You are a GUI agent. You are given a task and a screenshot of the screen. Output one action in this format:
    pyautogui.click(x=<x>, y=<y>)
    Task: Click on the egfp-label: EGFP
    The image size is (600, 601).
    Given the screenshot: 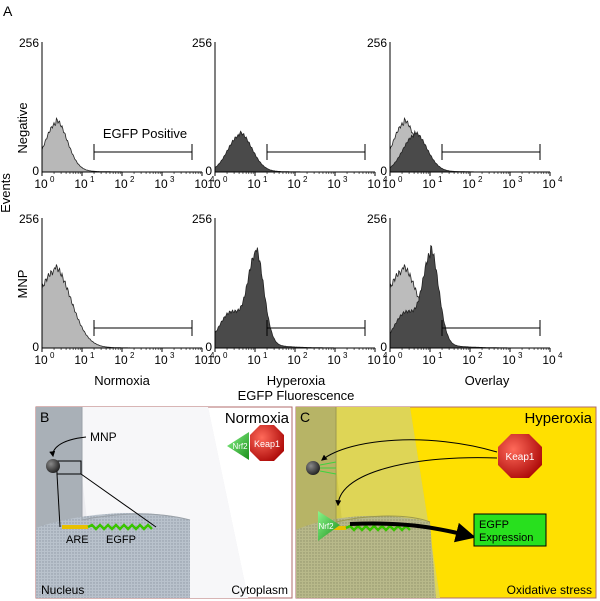 What is the action you would take?
    pyautogui.click(x=121, y=540)
    